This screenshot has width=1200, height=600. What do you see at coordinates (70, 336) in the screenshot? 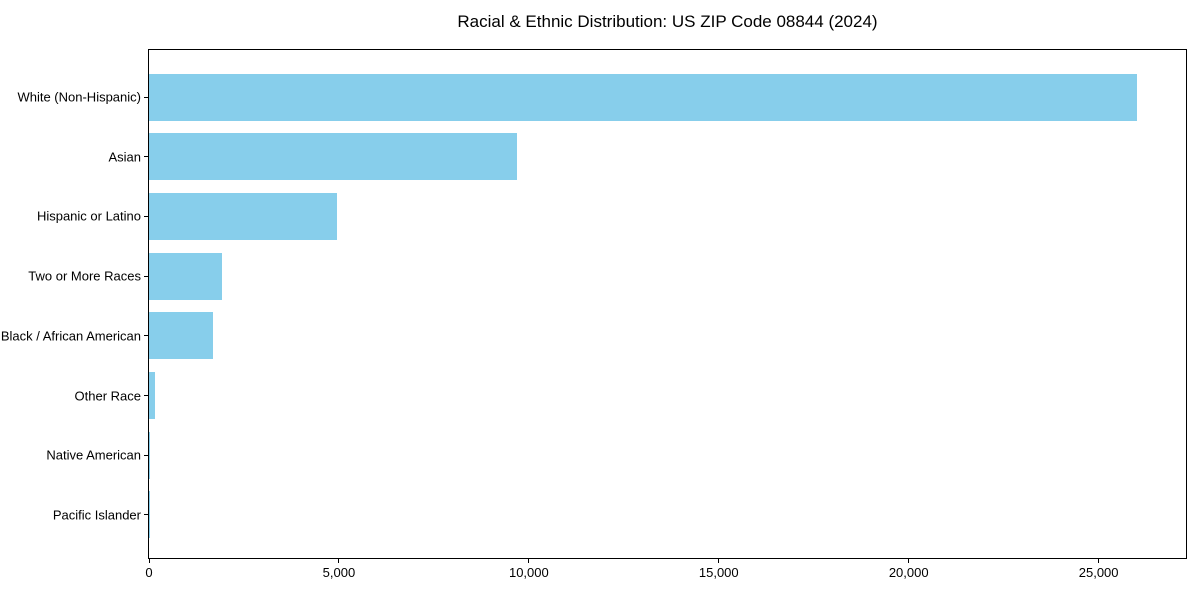
I see `y-axis-label: Black / African American` at bounding box center [70, 336].